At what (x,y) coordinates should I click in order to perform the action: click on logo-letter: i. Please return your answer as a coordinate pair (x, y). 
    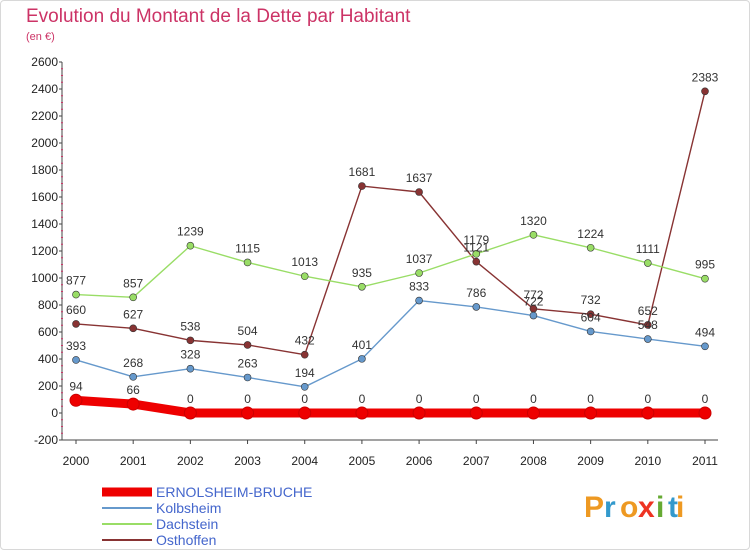
    Looking at the image, I should click on (660, 507).